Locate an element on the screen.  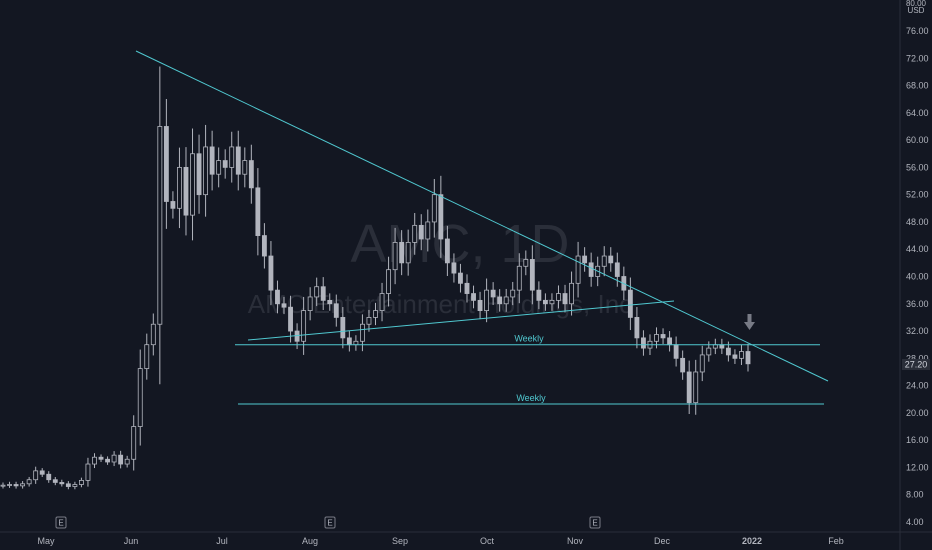
rising-trendline is located at coordinates (461, 320).